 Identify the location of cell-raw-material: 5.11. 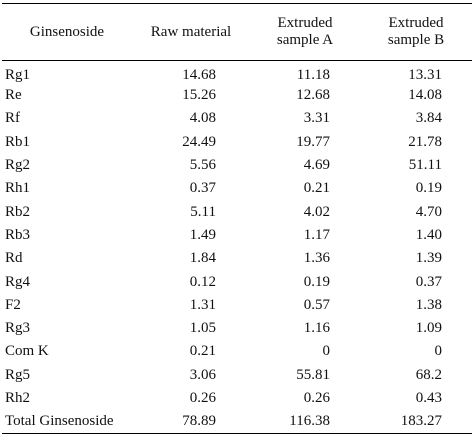
(203, 211).